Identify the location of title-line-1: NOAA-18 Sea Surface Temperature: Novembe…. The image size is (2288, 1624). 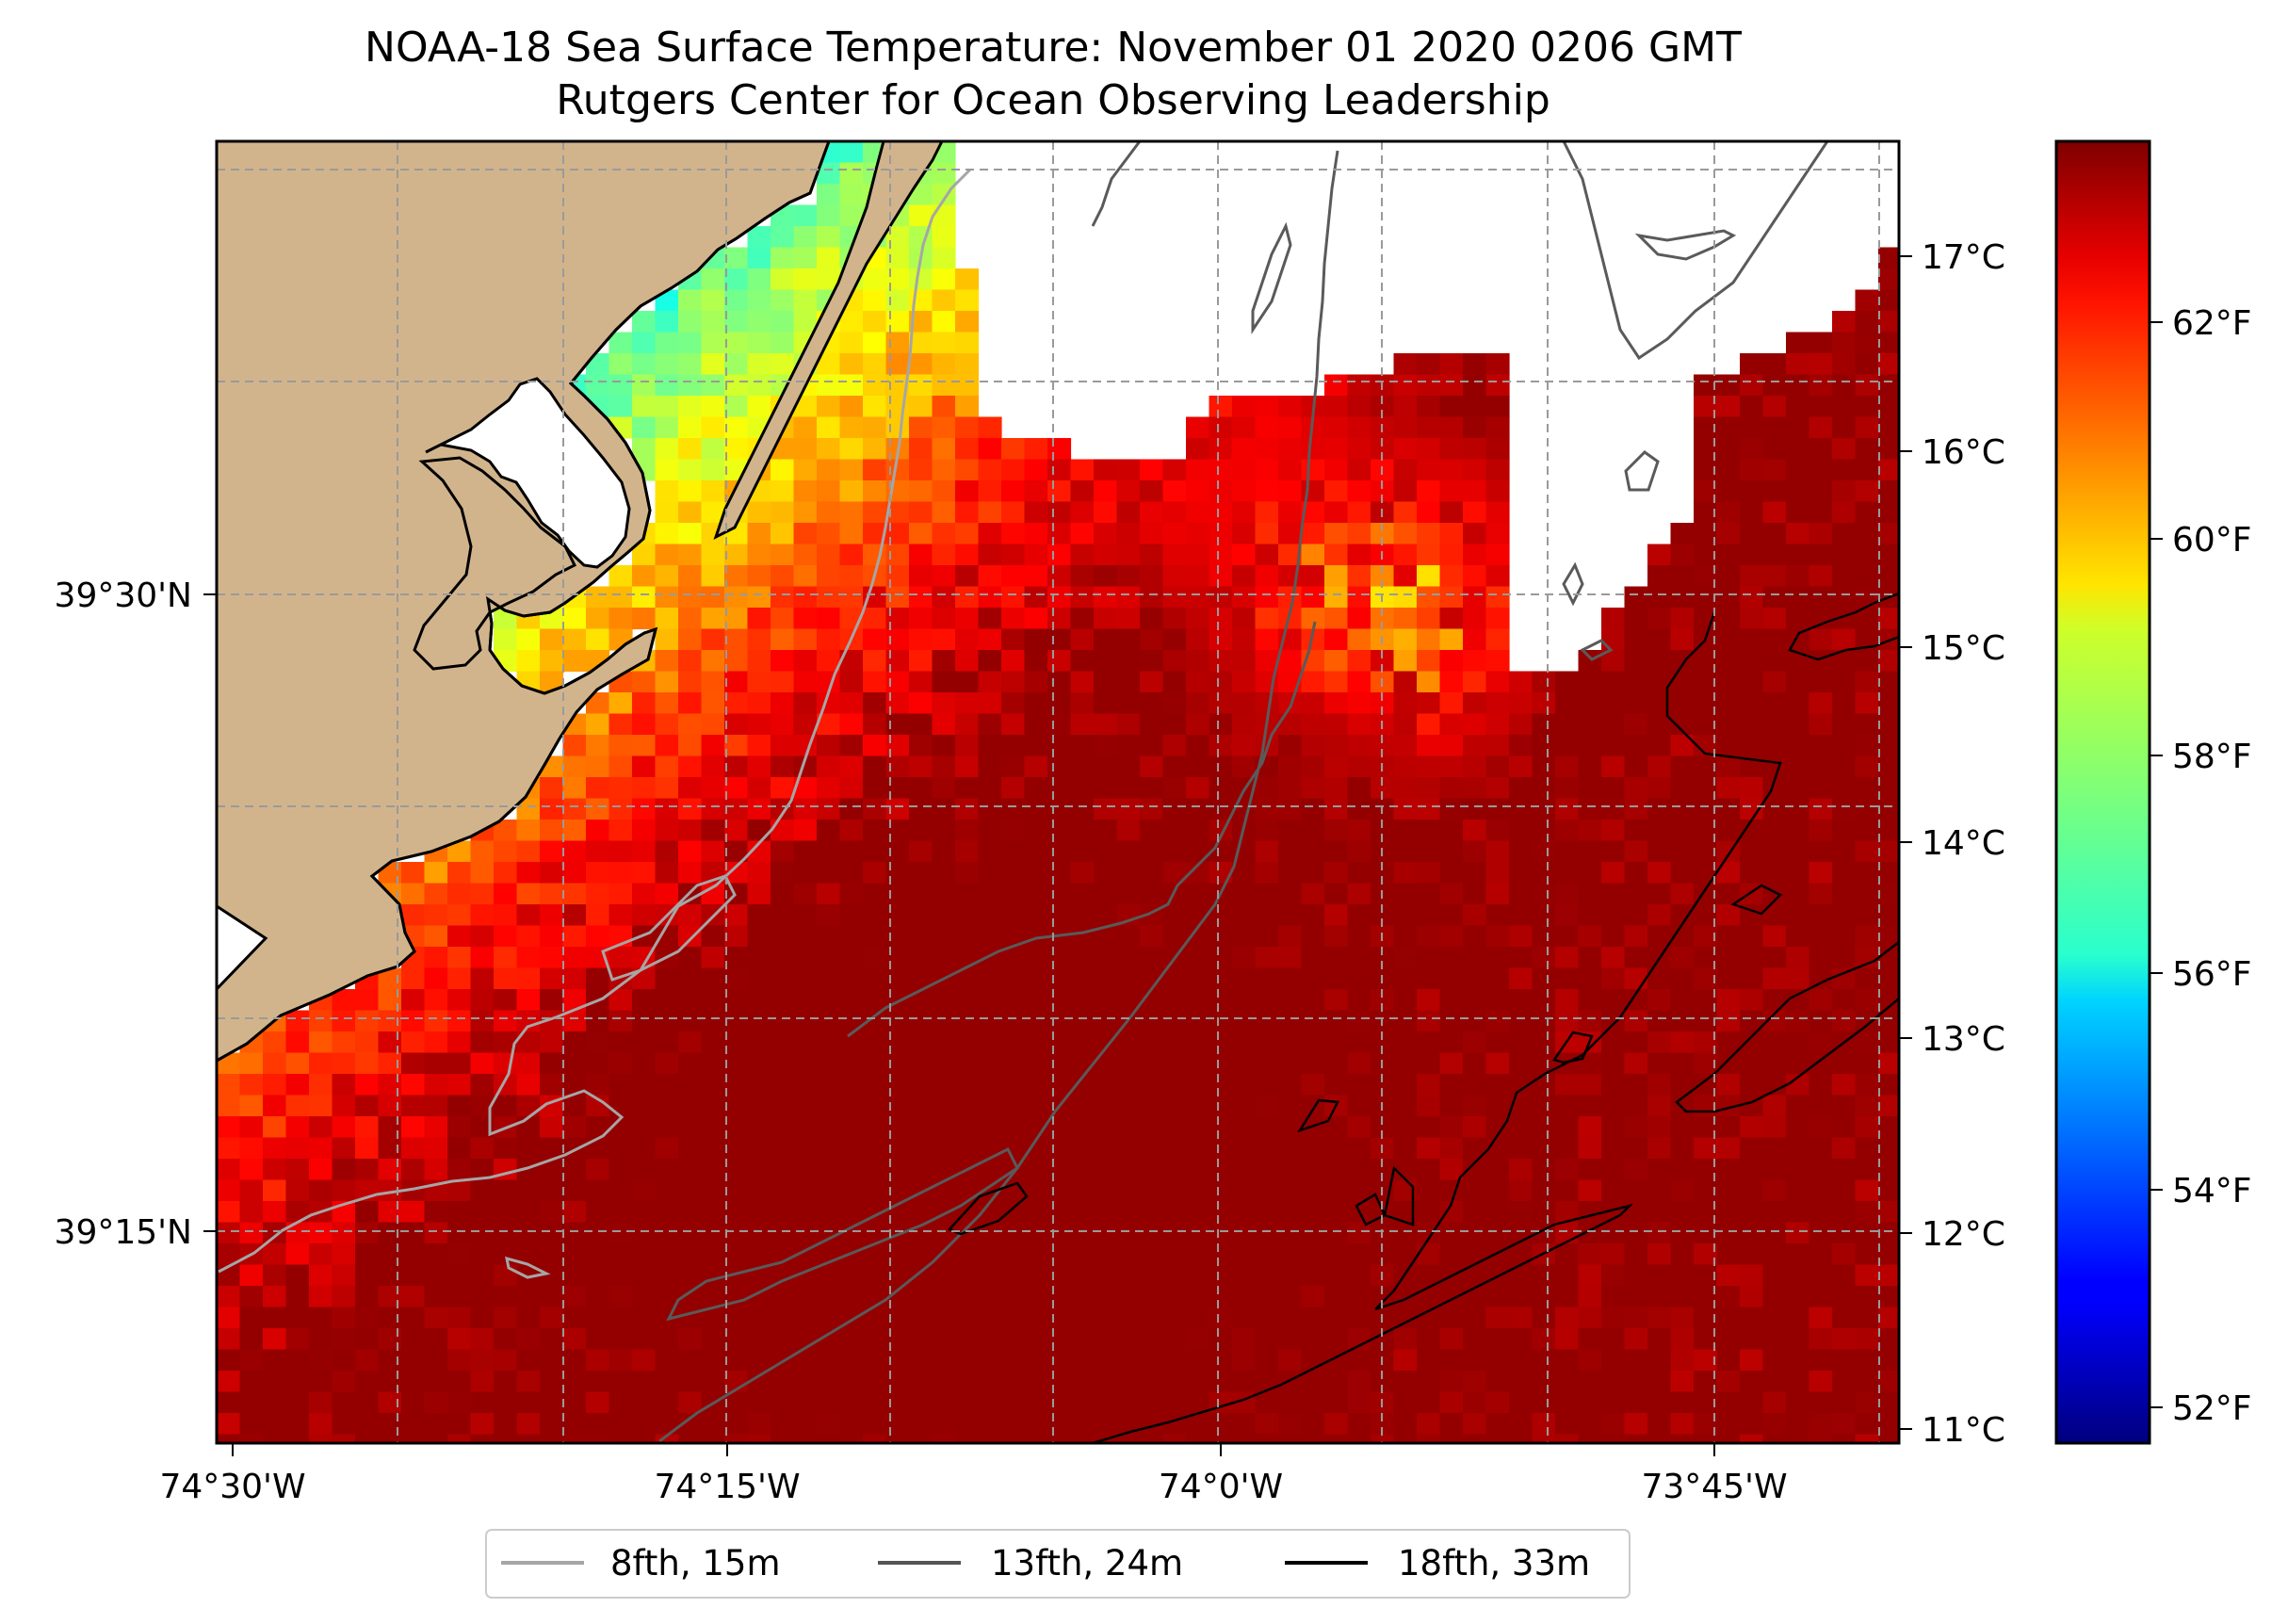
(1054, 48).